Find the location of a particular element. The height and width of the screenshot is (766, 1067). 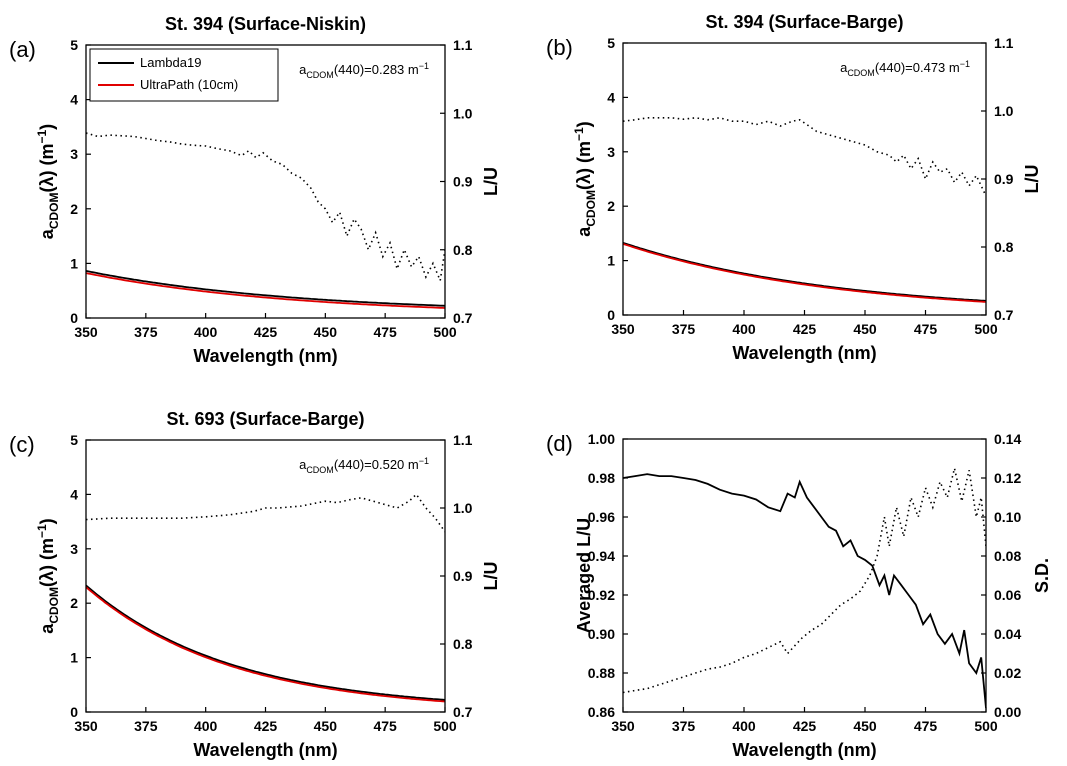

y-tick-label: 5 is located at coordinates (611, 43).